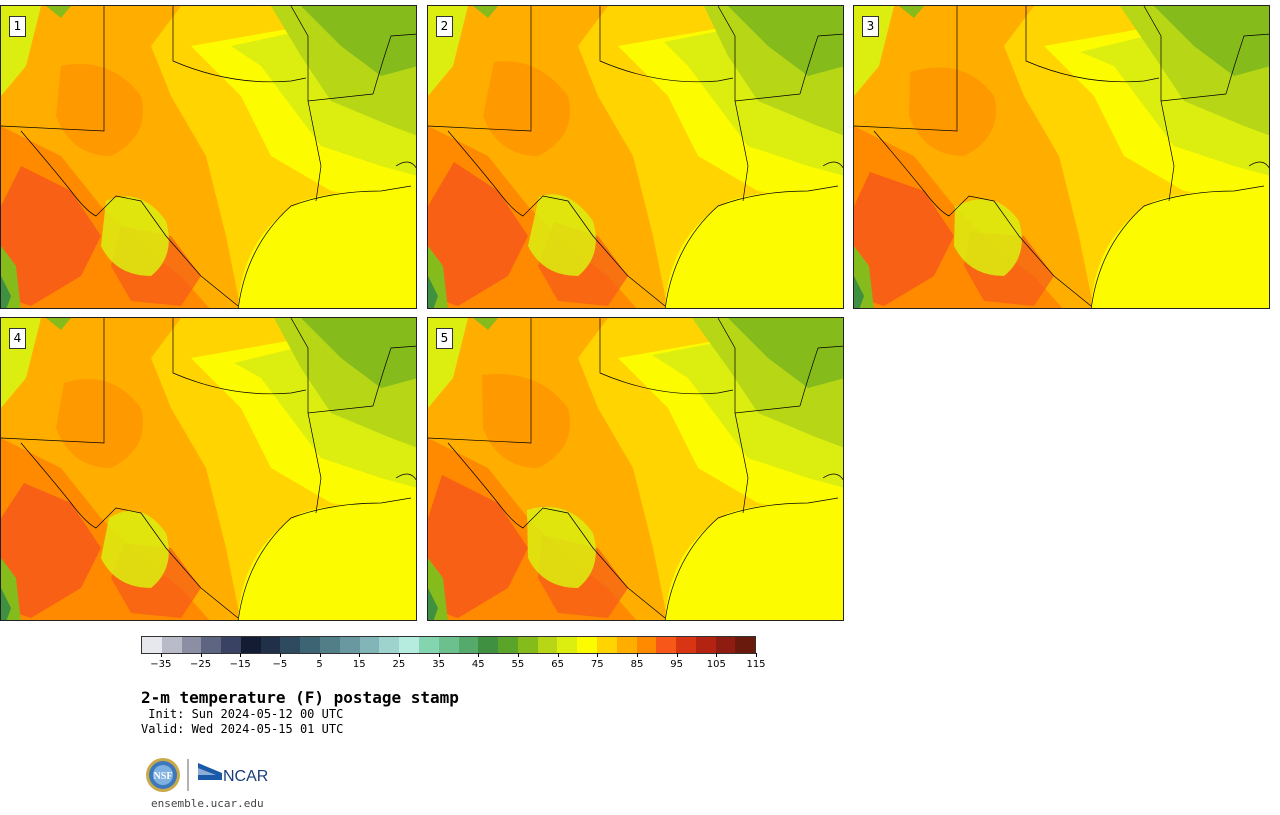 This screenshot has width=1280, height=815. What do you see at coordinates (280, 664) in the screenshot?
I see `colorbar-tick-label: −5` at bounding box center [280, 664].